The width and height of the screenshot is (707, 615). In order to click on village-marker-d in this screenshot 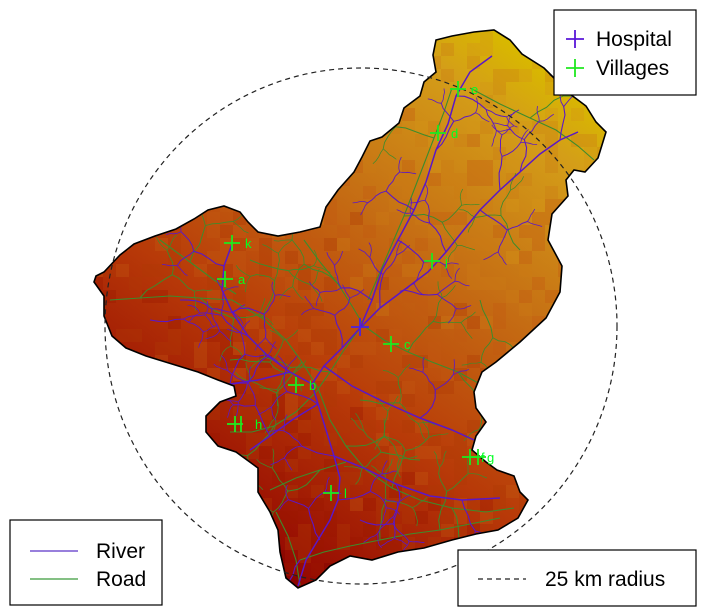, I will do `click(438, 133)`.